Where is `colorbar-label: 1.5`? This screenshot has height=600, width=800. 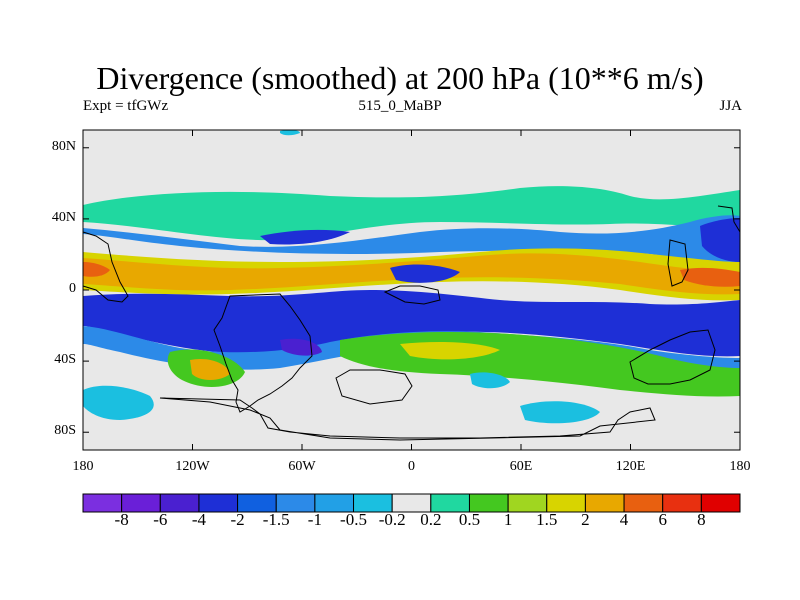
colorbar-label: 1.5 is located at coordinates (547, 519).